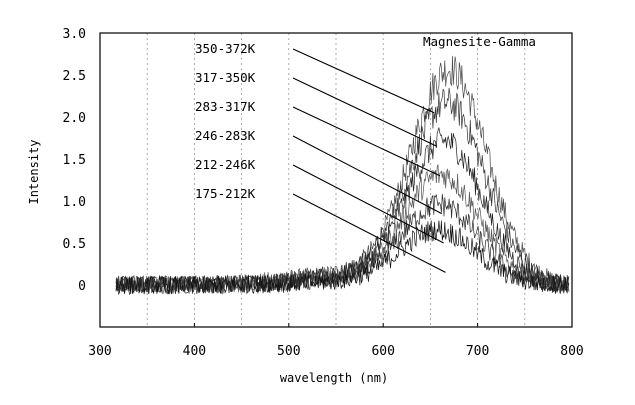 Image resolution: width=635 pixels, height=405 pixels. Describe the element at coordinates (225, 135) in the screenshot. I see `series-label: 246-283K` at that location.